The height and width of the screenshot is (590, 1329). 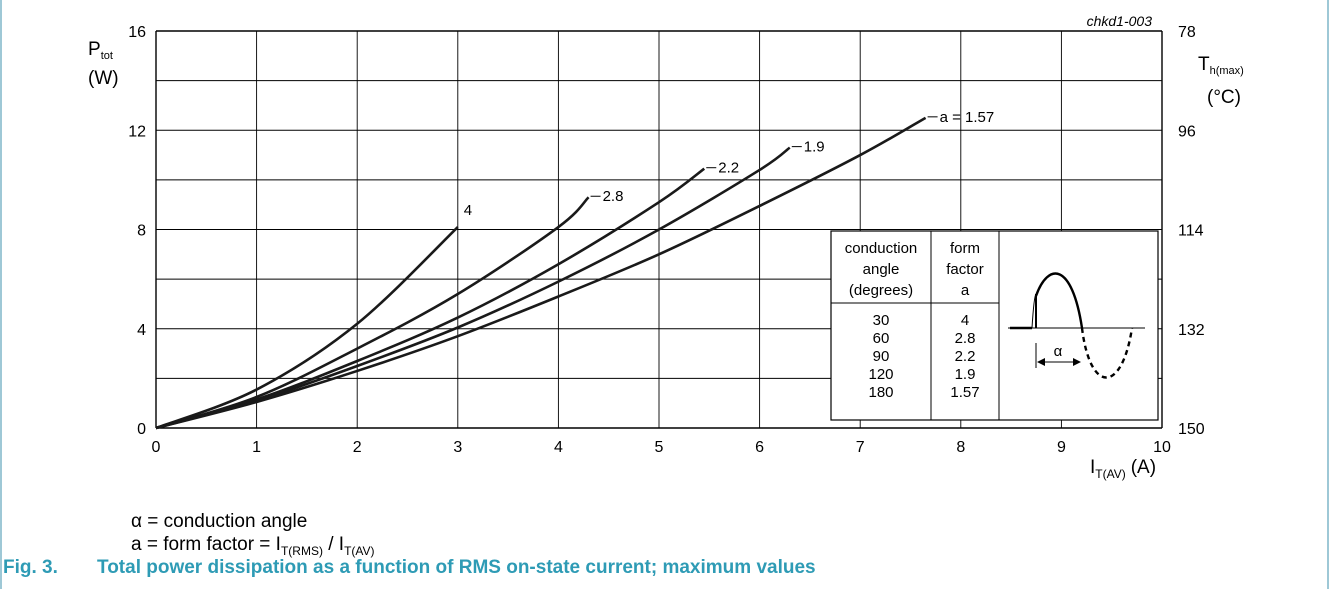 What do you see at coordinates (103, 78) in the screenshot?
I see `y-axis-unit: (W)` at bounding box center [103, 78].